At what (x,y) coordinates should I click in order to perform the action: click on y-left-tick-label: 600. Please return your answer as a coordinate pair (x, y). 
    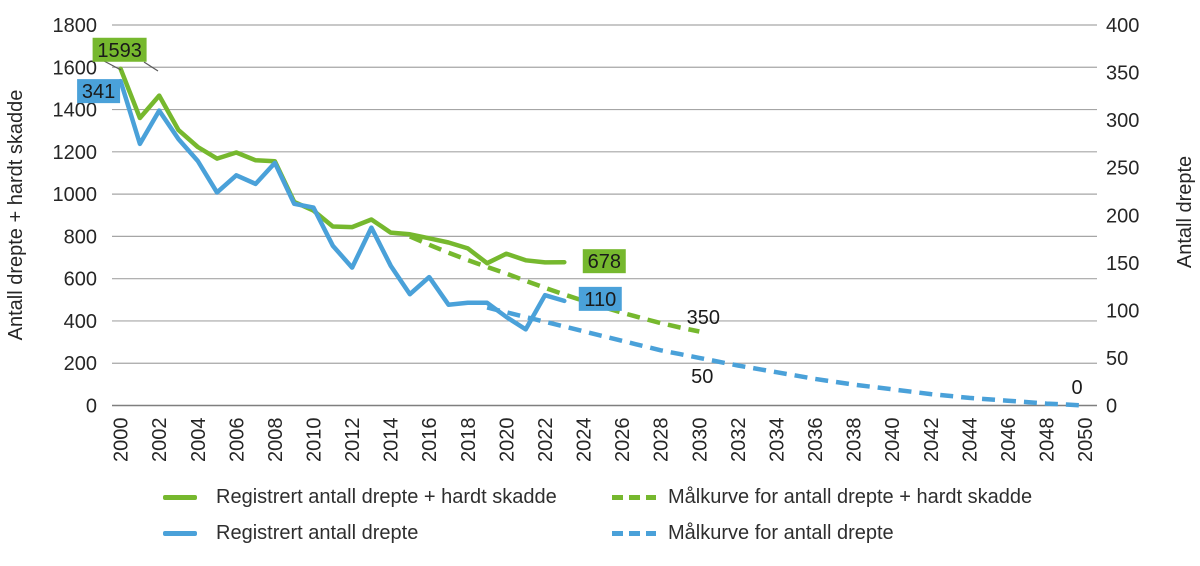
    Looking at the image, I should click on (80, 280).